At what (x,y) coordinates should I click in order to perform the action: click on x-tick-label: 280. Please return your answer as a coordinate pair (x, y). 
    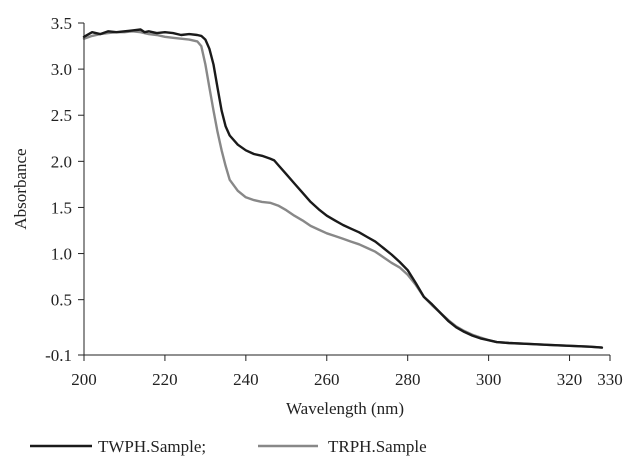
    Looking at the image, I should click on (408, 379).